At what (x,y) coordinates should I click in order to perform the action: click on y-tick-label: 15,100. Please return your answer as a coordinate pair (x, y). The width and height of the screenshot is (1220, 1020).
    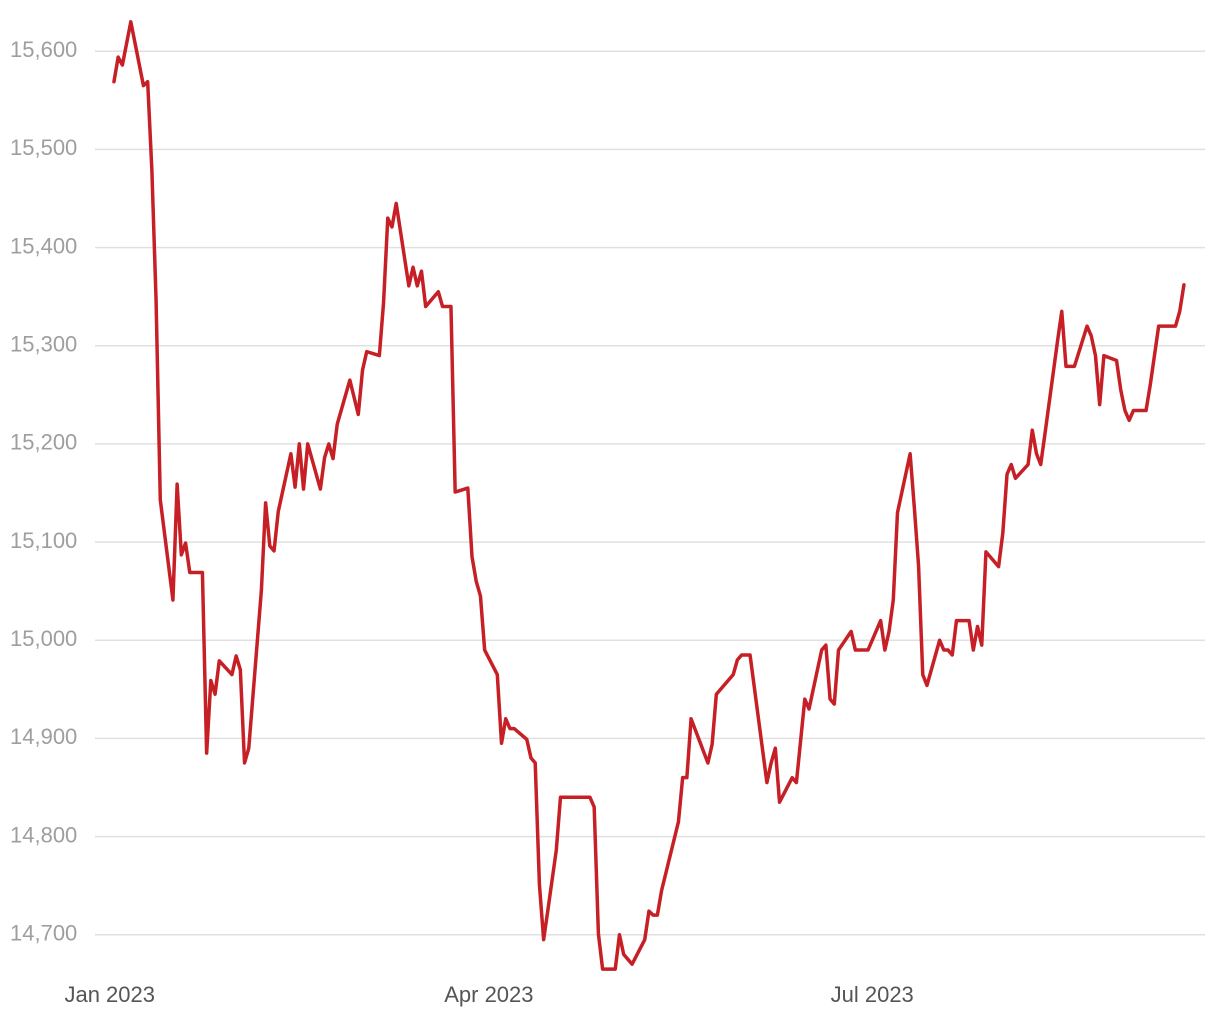
    Looking at the image, I should click on (43, 540).